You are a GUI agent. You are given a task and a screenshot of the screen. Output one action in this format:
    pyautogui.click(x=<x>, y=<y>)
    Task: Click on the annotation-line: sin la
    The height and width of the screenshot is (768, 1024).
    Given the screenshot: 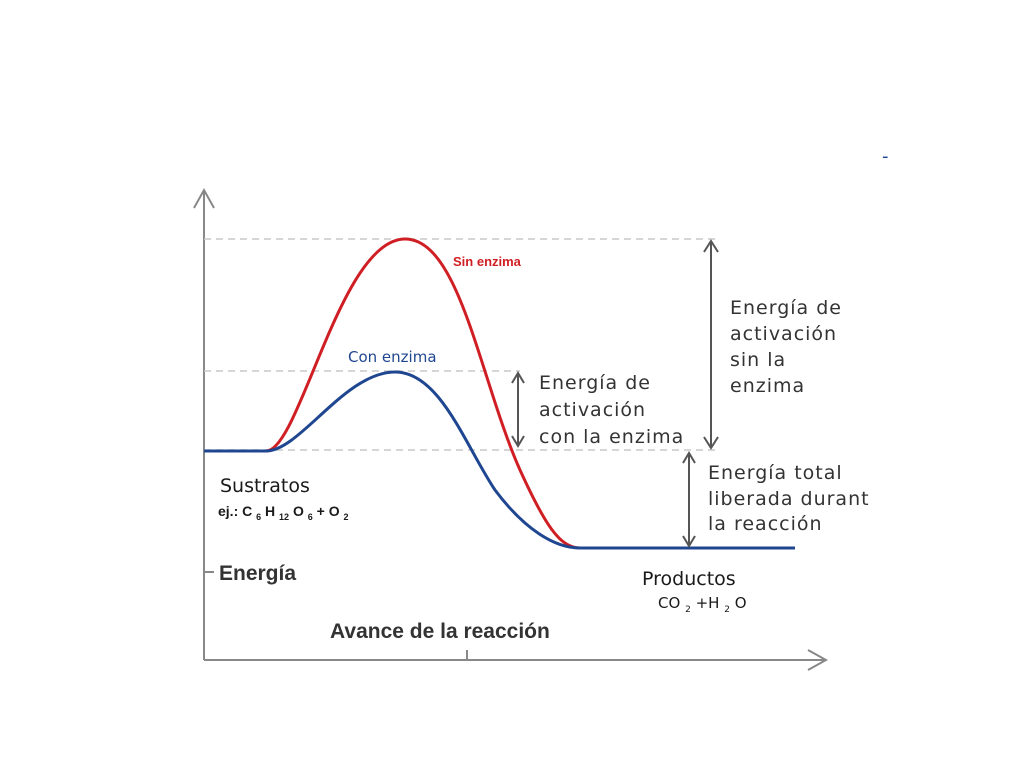 What is the action you would take?
    pyautogui.click(x=758, y=360)
    